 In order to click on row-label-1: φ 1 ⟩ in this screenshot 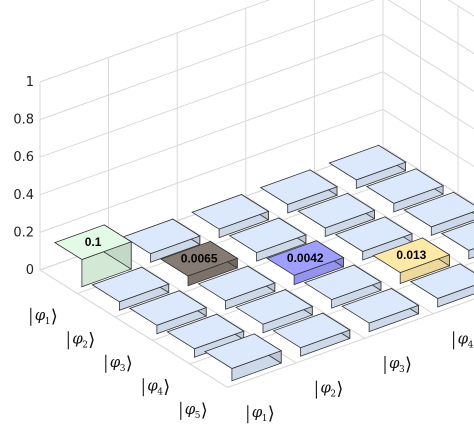, I will do `click(44, 316)`.